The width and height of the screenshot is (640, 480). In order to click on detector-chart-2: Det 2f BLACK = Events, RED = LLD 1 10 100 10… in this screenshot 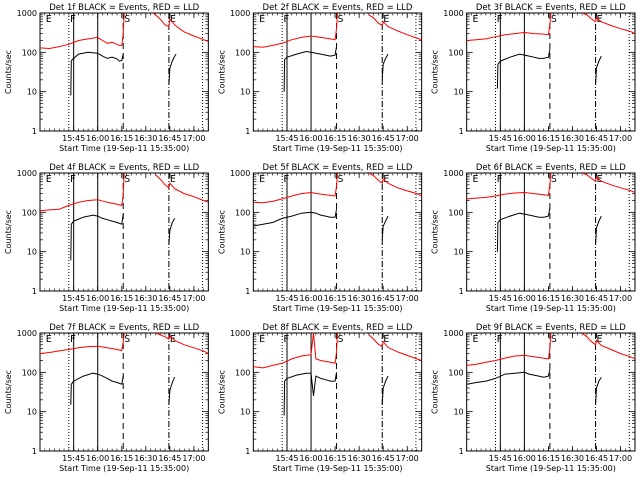, I will do `click(320, 78)`.